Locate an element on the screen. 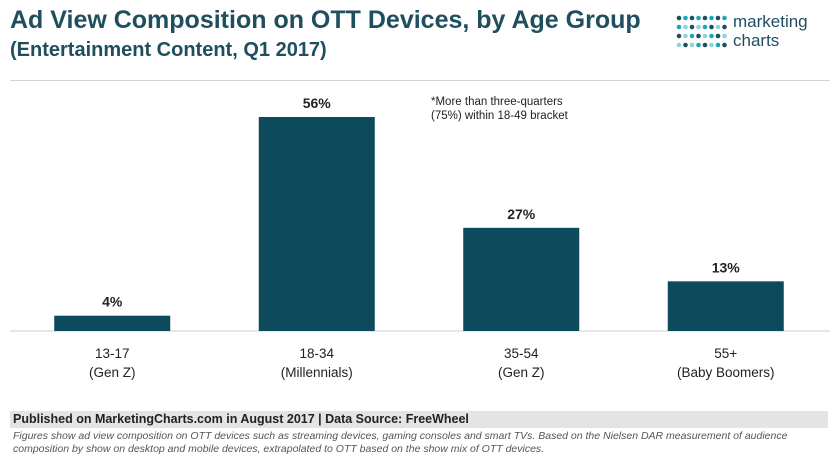 The height and width of the screenshot is (465, 840). chart-subtitle: (Entertainment Content, Q1 2017) is located at coordinates (168, 50).